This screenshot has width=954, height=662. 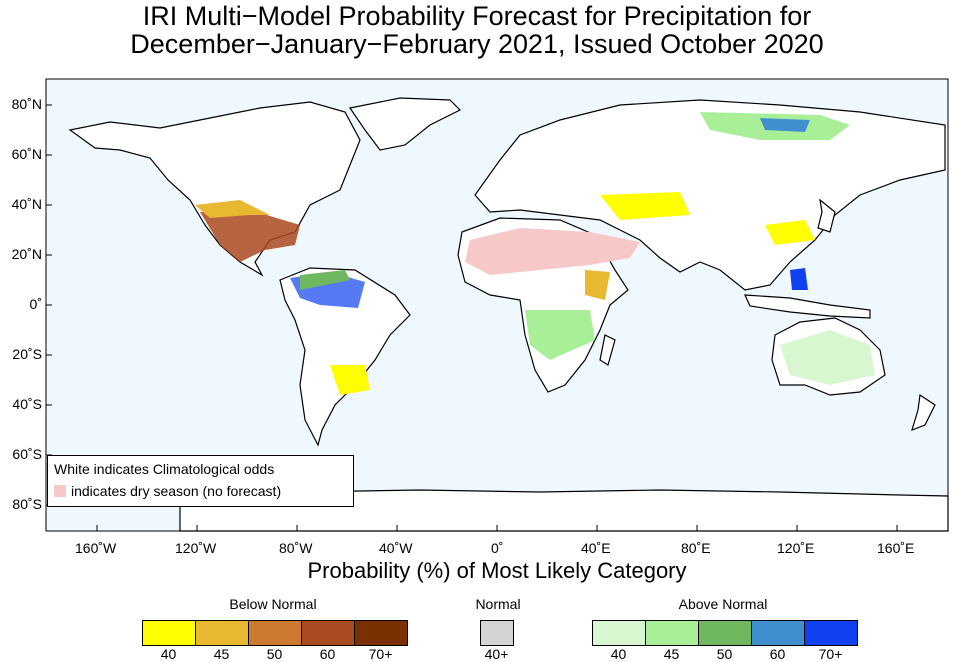 I want to click on above-normal-label: 40, so click(x=618, y=654).